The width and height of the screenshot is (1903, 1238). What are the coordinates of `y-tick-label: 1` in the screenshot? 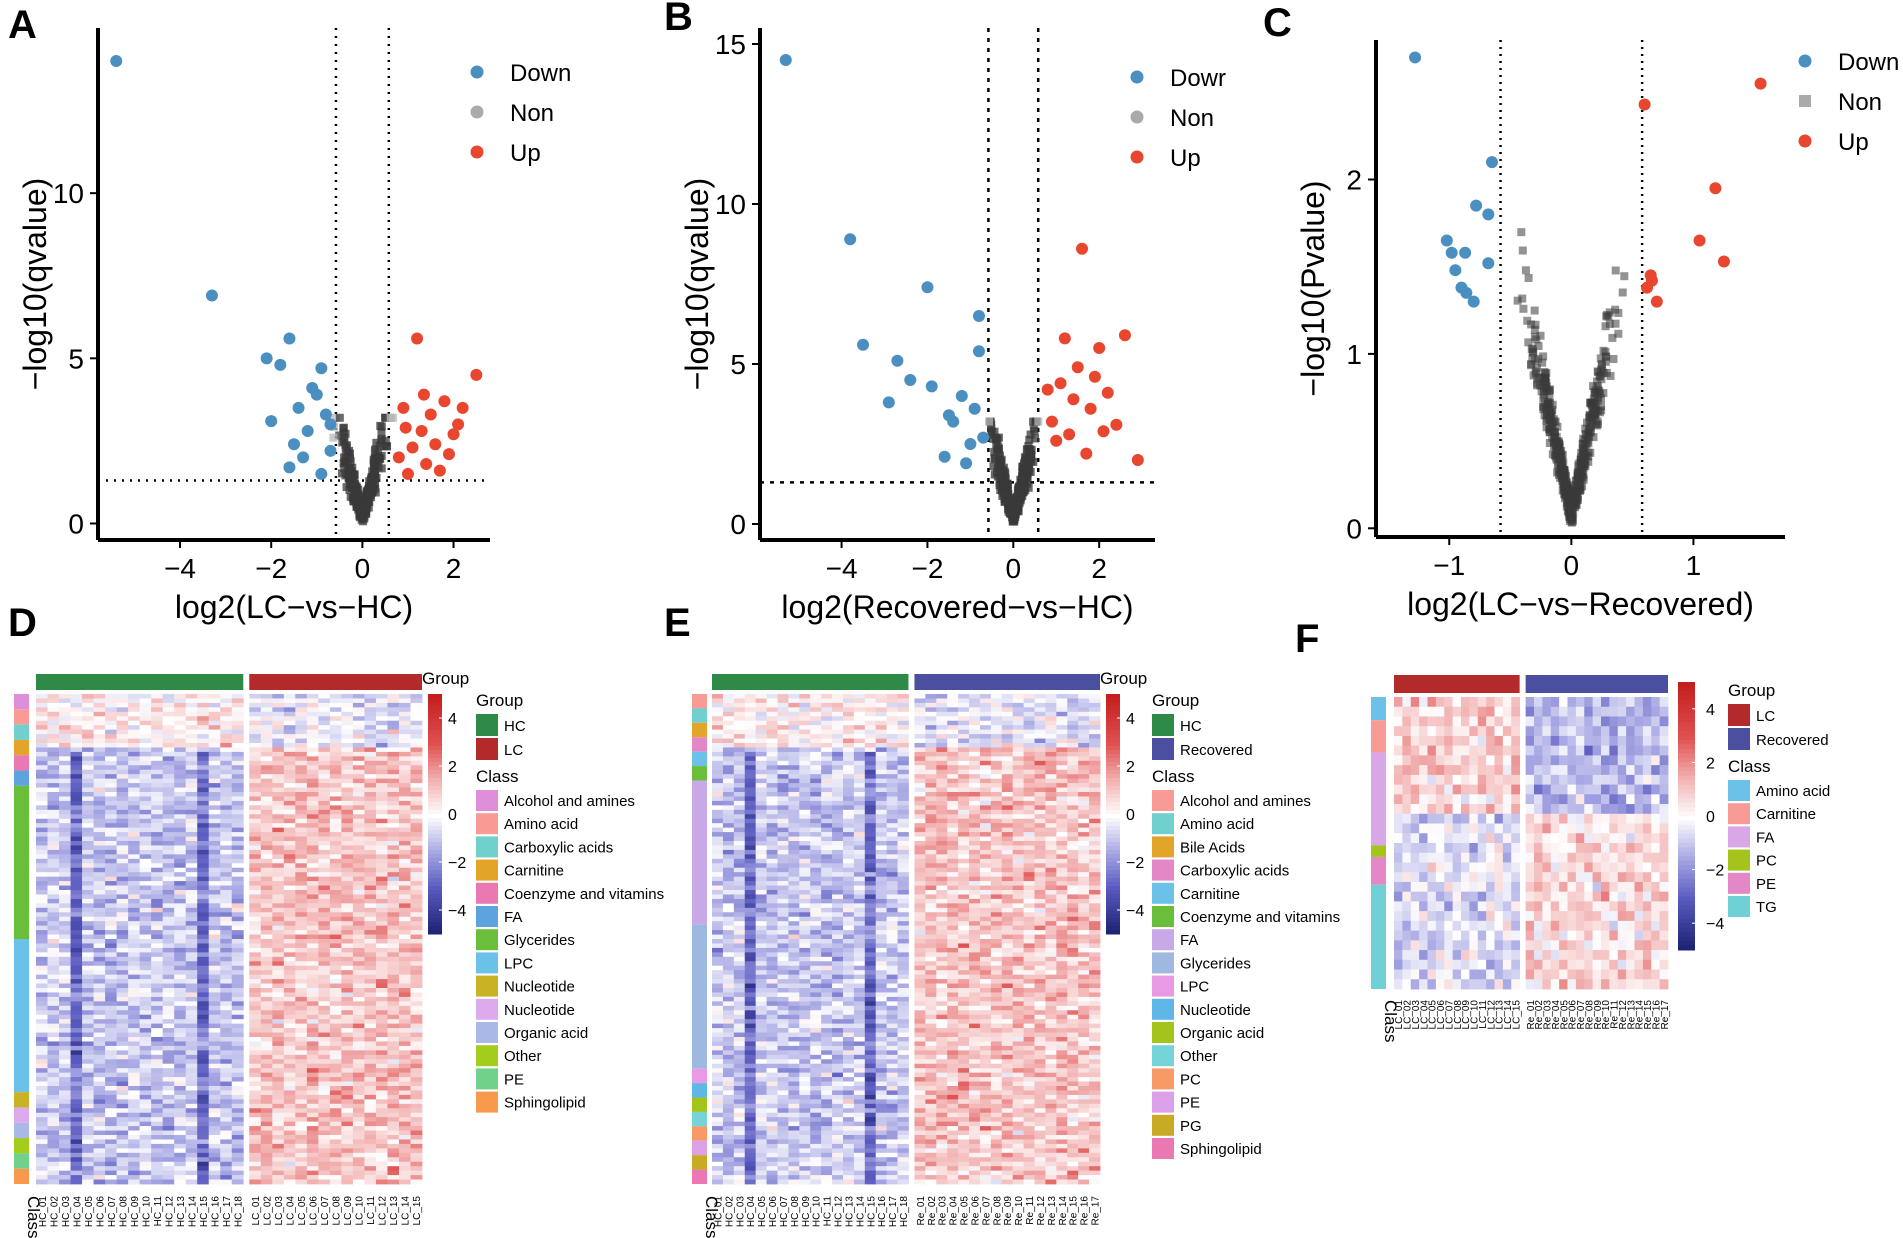 It's located at (1354, 354).